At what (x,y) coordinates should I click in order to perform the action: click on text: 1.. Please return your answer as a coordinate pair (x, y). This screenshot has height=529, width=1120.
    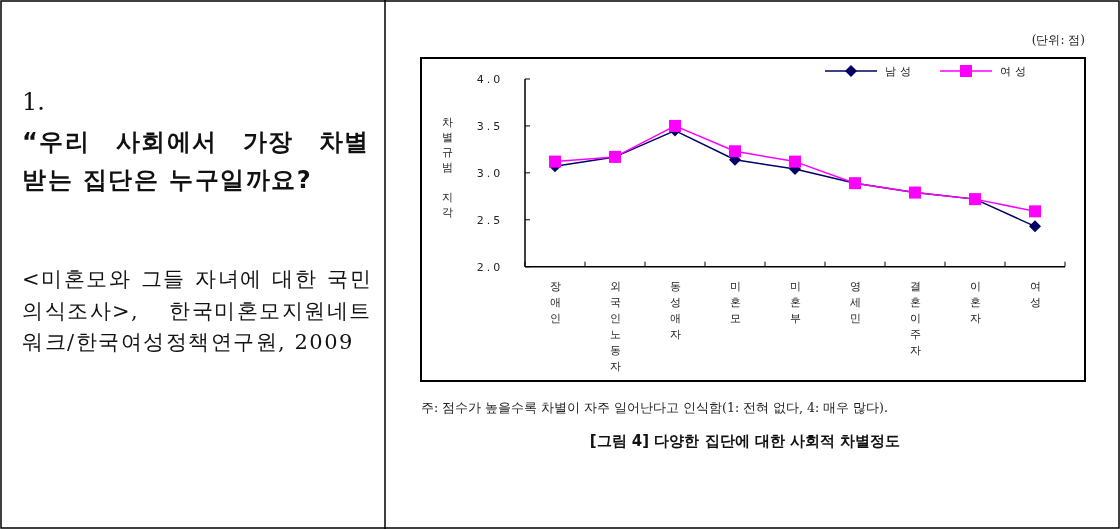
    Looking at the image, I should click on (33, 102).